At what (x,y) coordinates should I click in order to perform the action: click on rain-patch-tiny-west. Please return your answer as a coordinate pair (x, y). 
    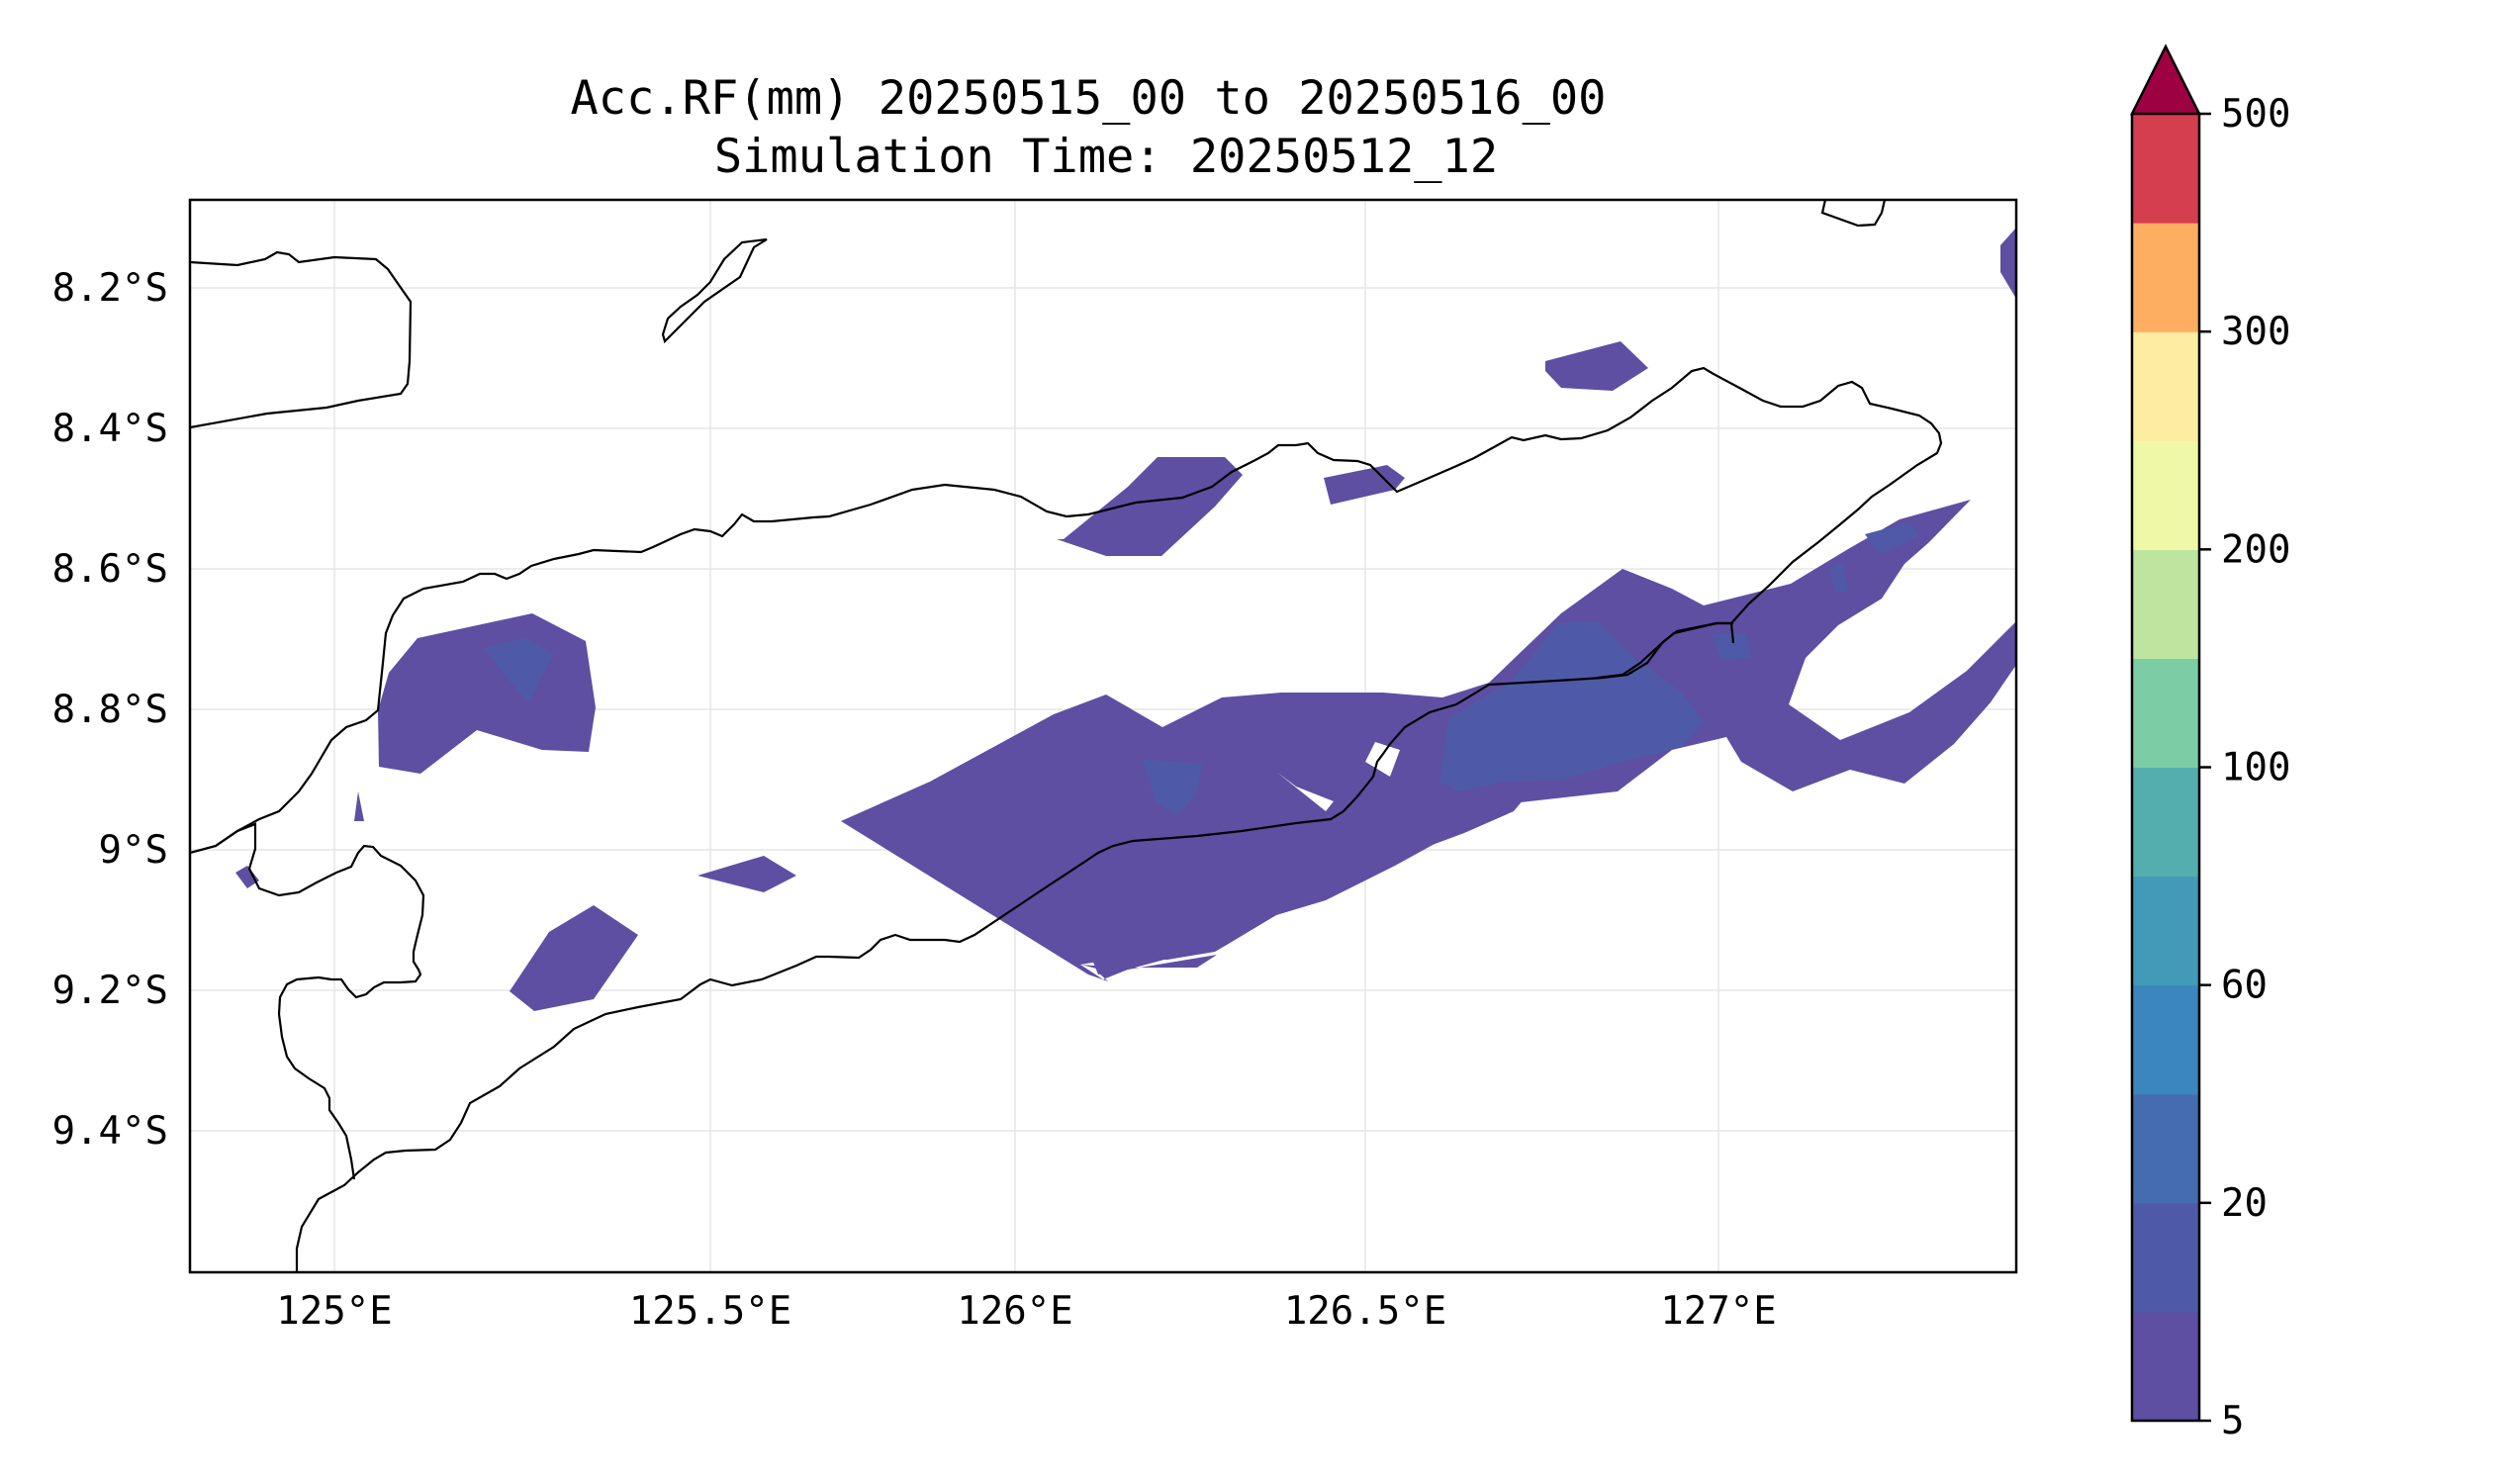
    Looking at the image, I should click on (247, 877).